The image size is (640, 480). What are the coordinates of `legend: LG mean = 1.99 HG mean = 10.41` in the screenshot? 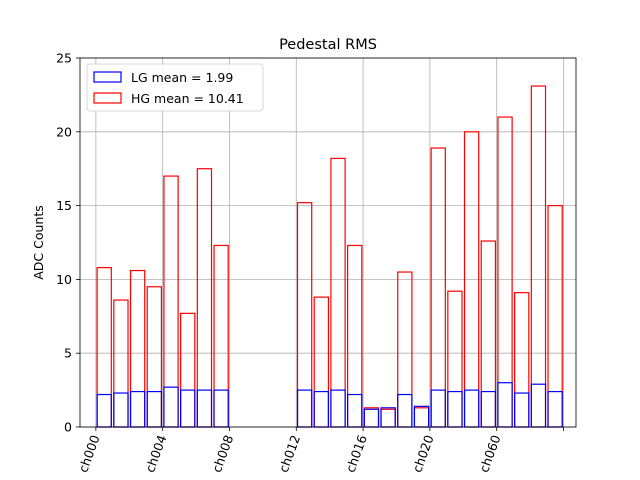 It's located at (175, 87).